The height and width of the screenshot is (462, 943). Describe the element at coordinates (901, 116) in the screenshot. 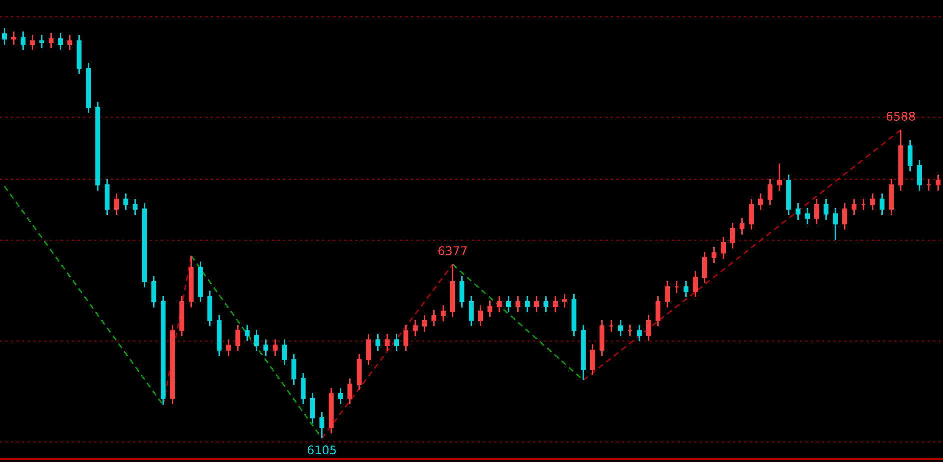

I see `annotation: 6588` at that location.